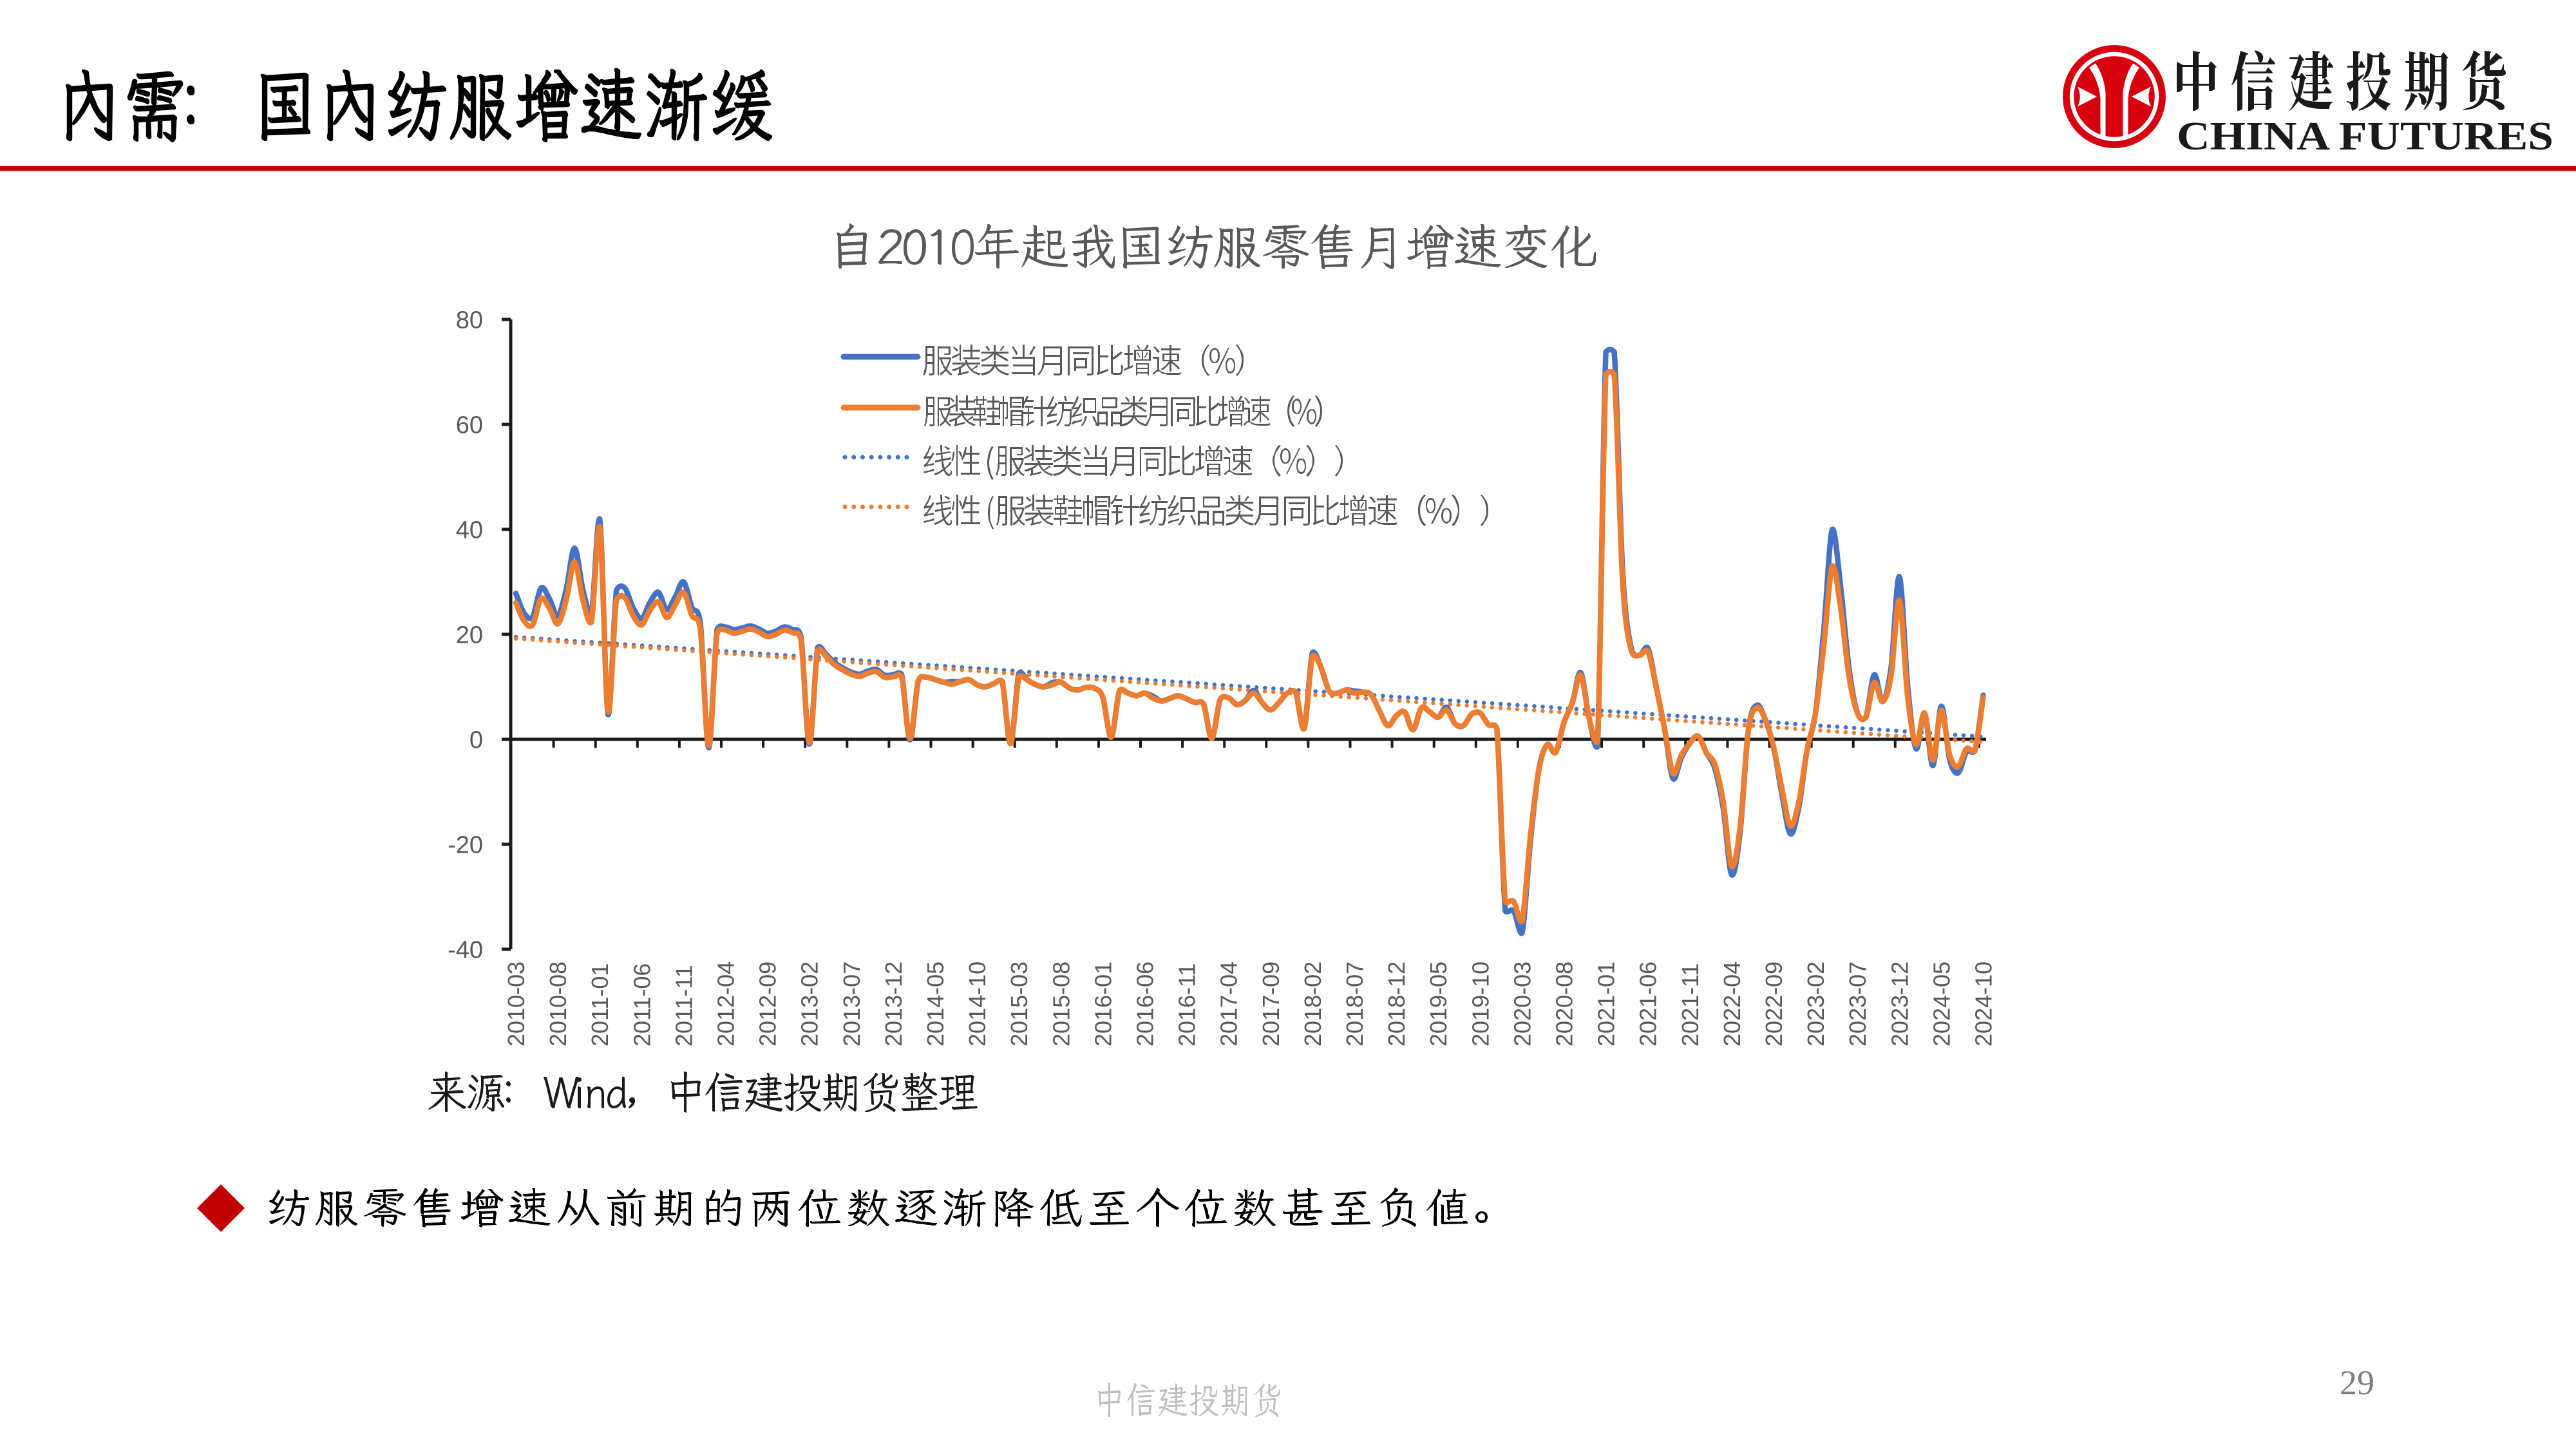  What do you see at coordinates (977, 1004) in the screenshot?
I see `svg-text: 2014-10` at bounding box center [977, 1004].